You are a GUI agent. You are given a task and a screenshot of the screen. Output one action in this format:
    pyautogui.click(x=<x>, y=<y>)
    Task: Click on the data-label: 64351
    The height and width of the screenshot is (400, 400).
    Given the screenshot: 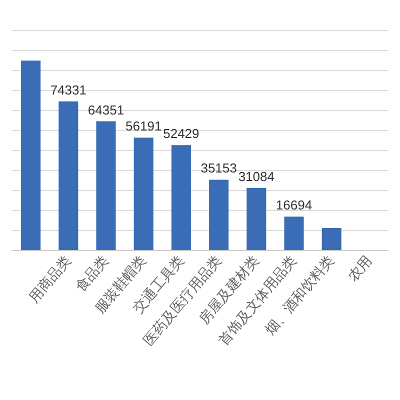 What is the action you would take?
    pyautogui.click(x=106, y=110)
    